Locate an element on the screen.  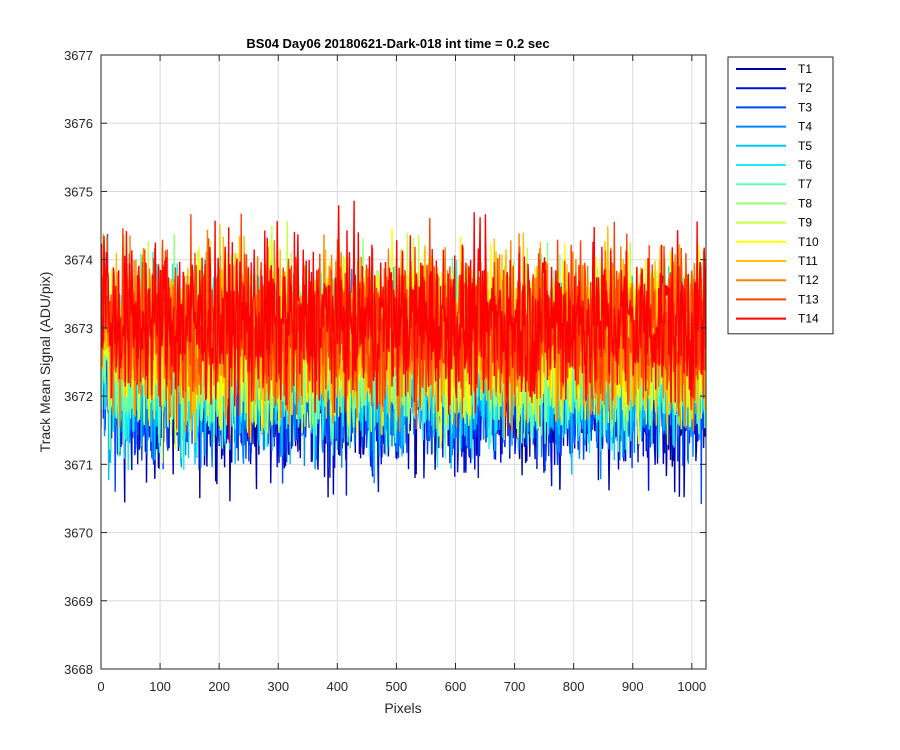
legend-label: T1 is located at coordinates (805, 69).